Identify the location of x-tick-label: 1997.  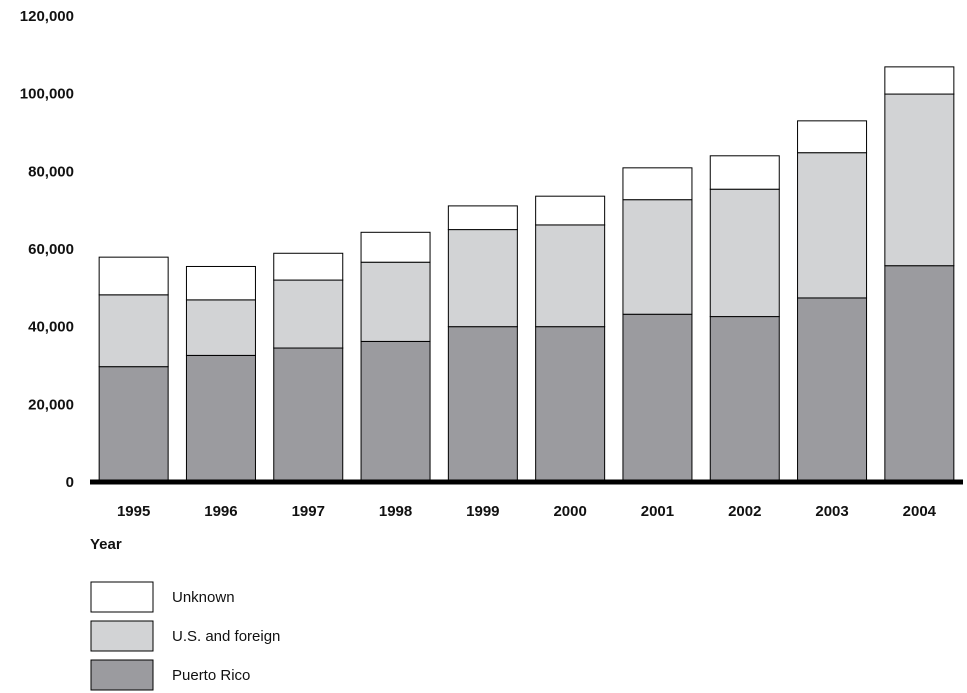
(308, 511).